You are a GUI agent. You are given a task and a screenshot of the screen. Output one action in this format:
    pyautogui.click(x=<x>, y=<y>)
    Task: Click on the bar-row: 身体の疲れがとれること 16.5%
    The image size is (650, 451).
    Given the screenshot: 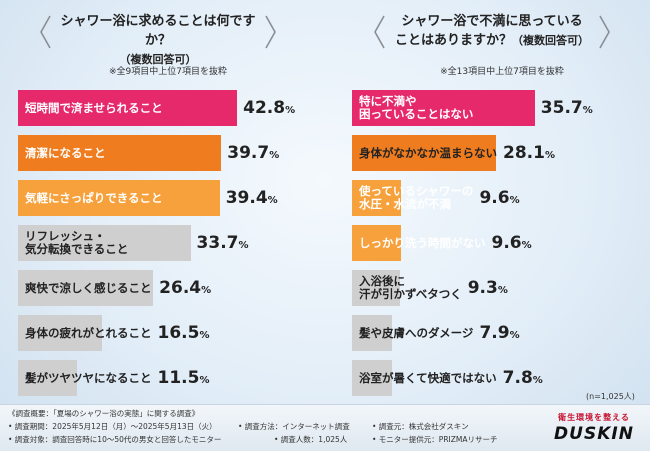 What is the action you would take?
    pyautogui.click(x=163, y=333)
    